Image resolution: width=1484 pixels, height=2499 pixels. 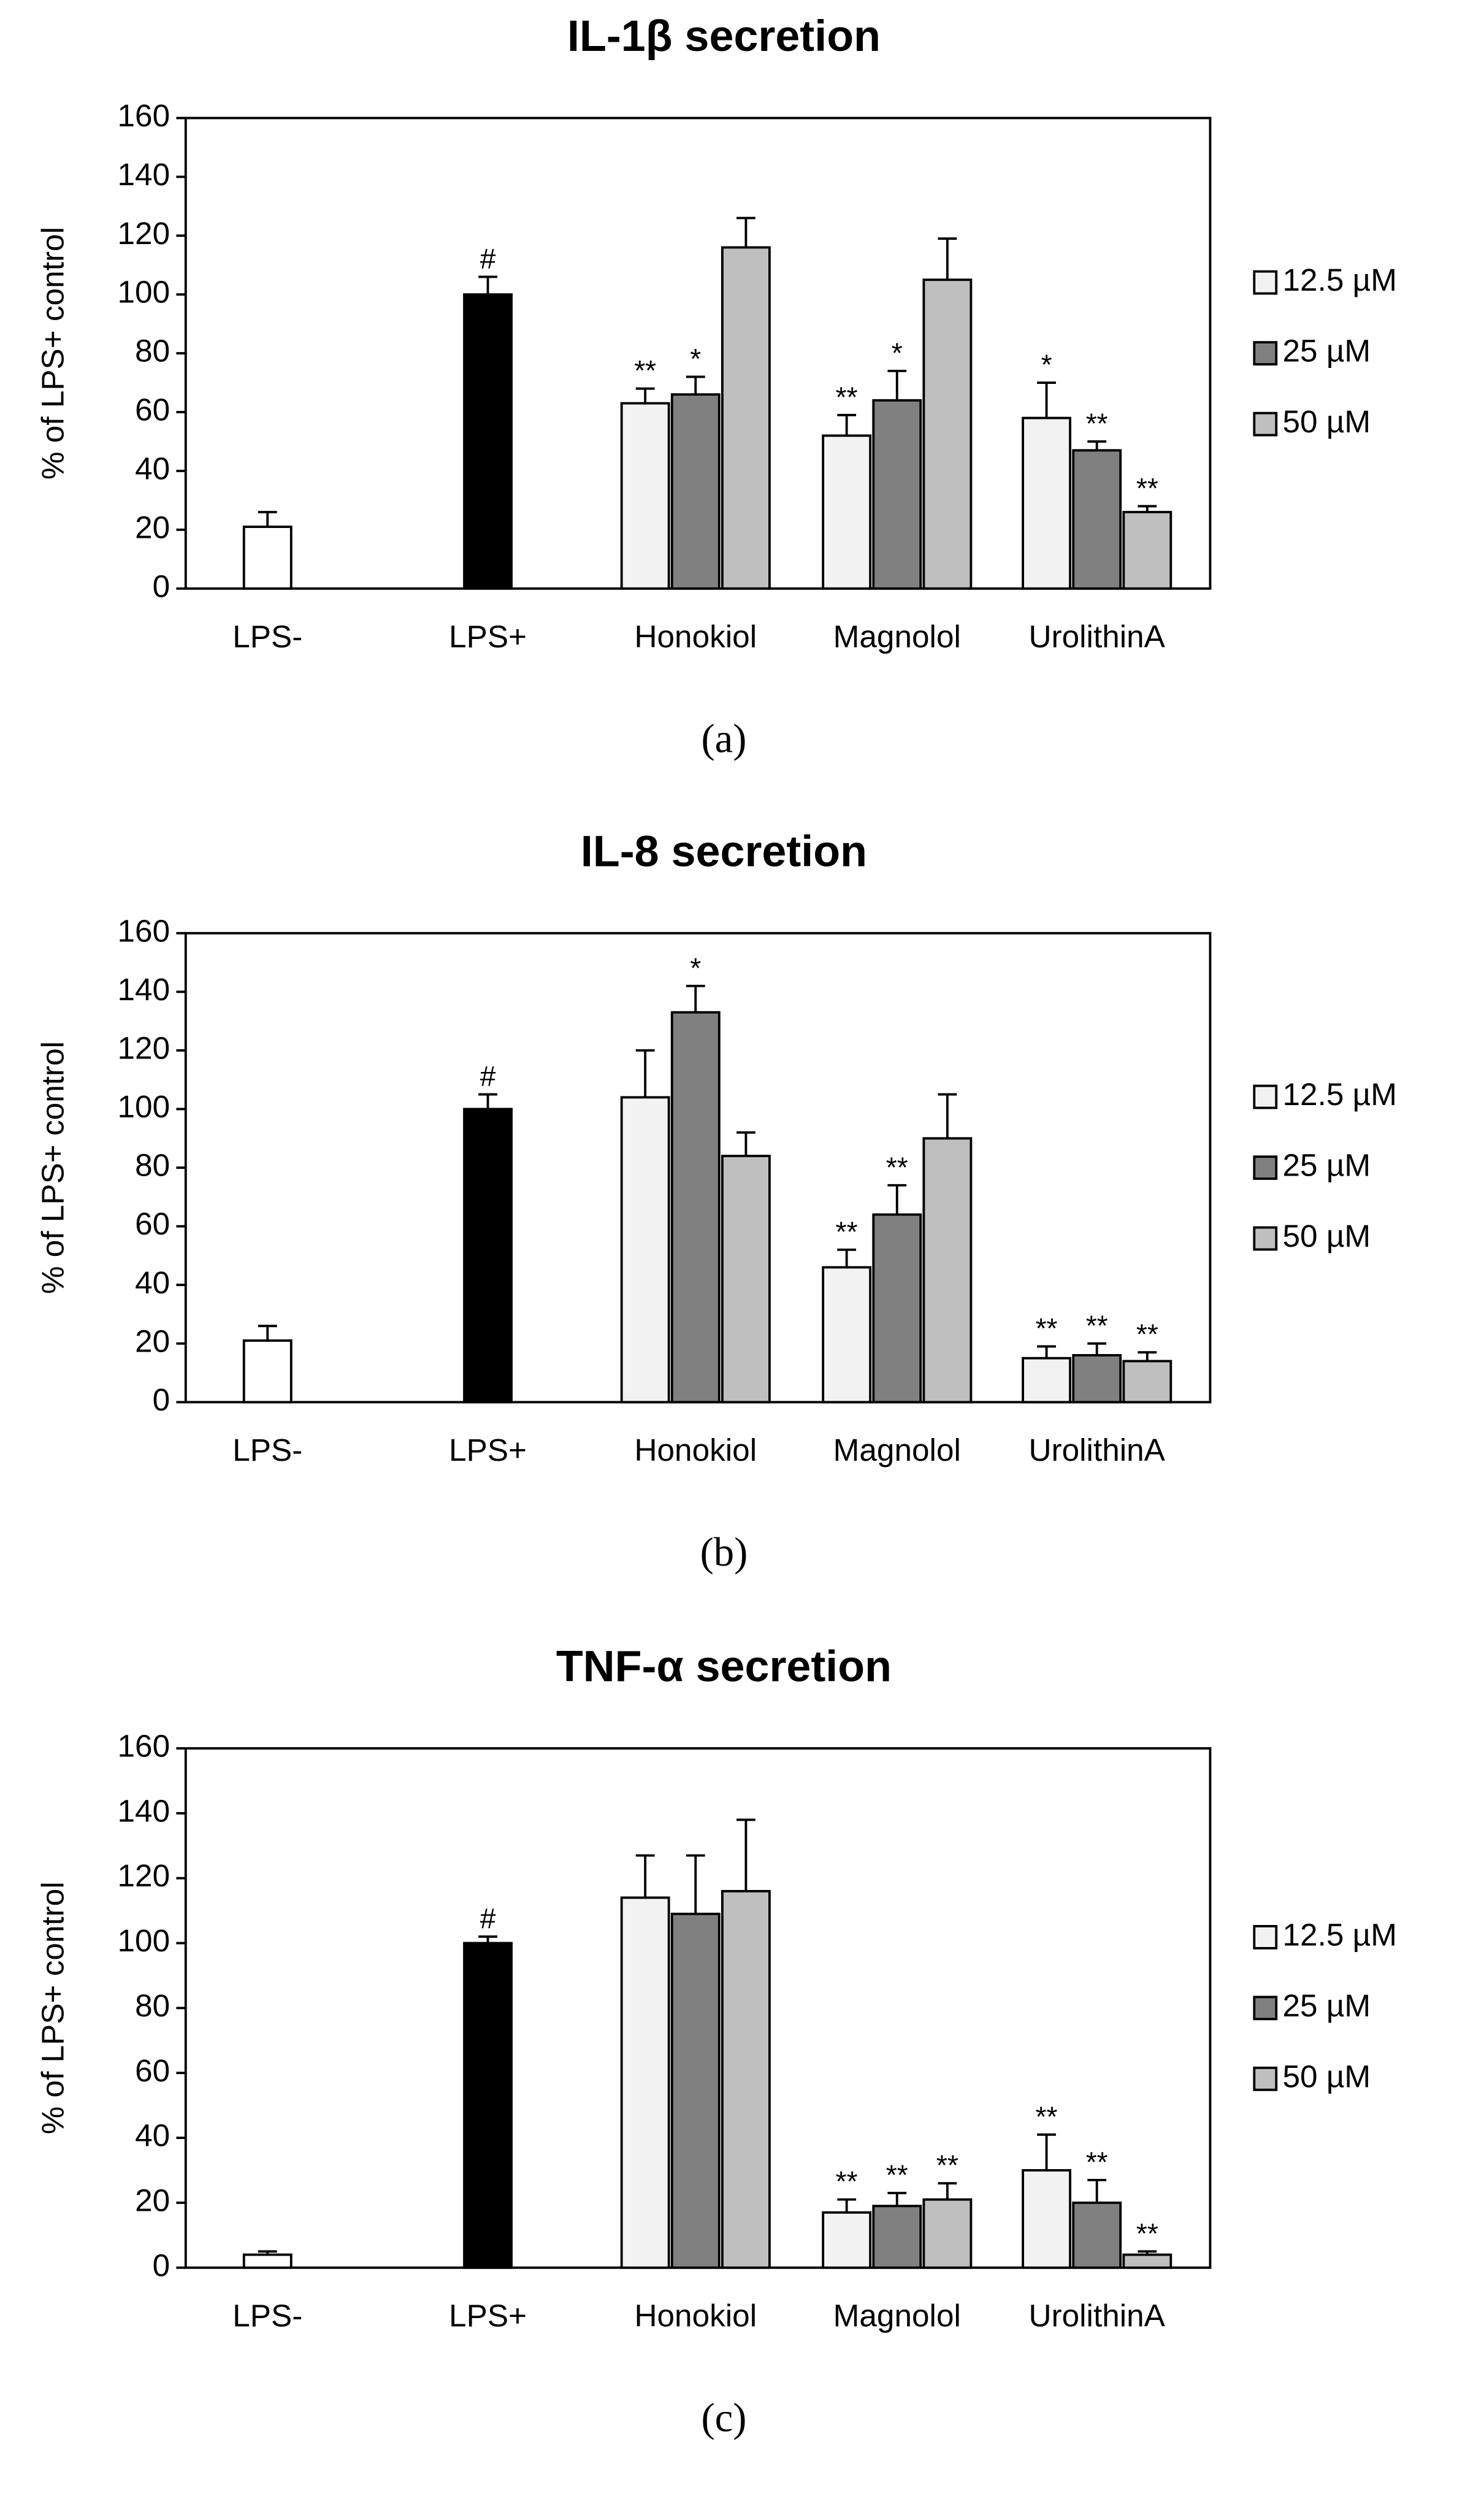 I want to click on chart-title: IL-1β secretion, so click(x=724, y=36).